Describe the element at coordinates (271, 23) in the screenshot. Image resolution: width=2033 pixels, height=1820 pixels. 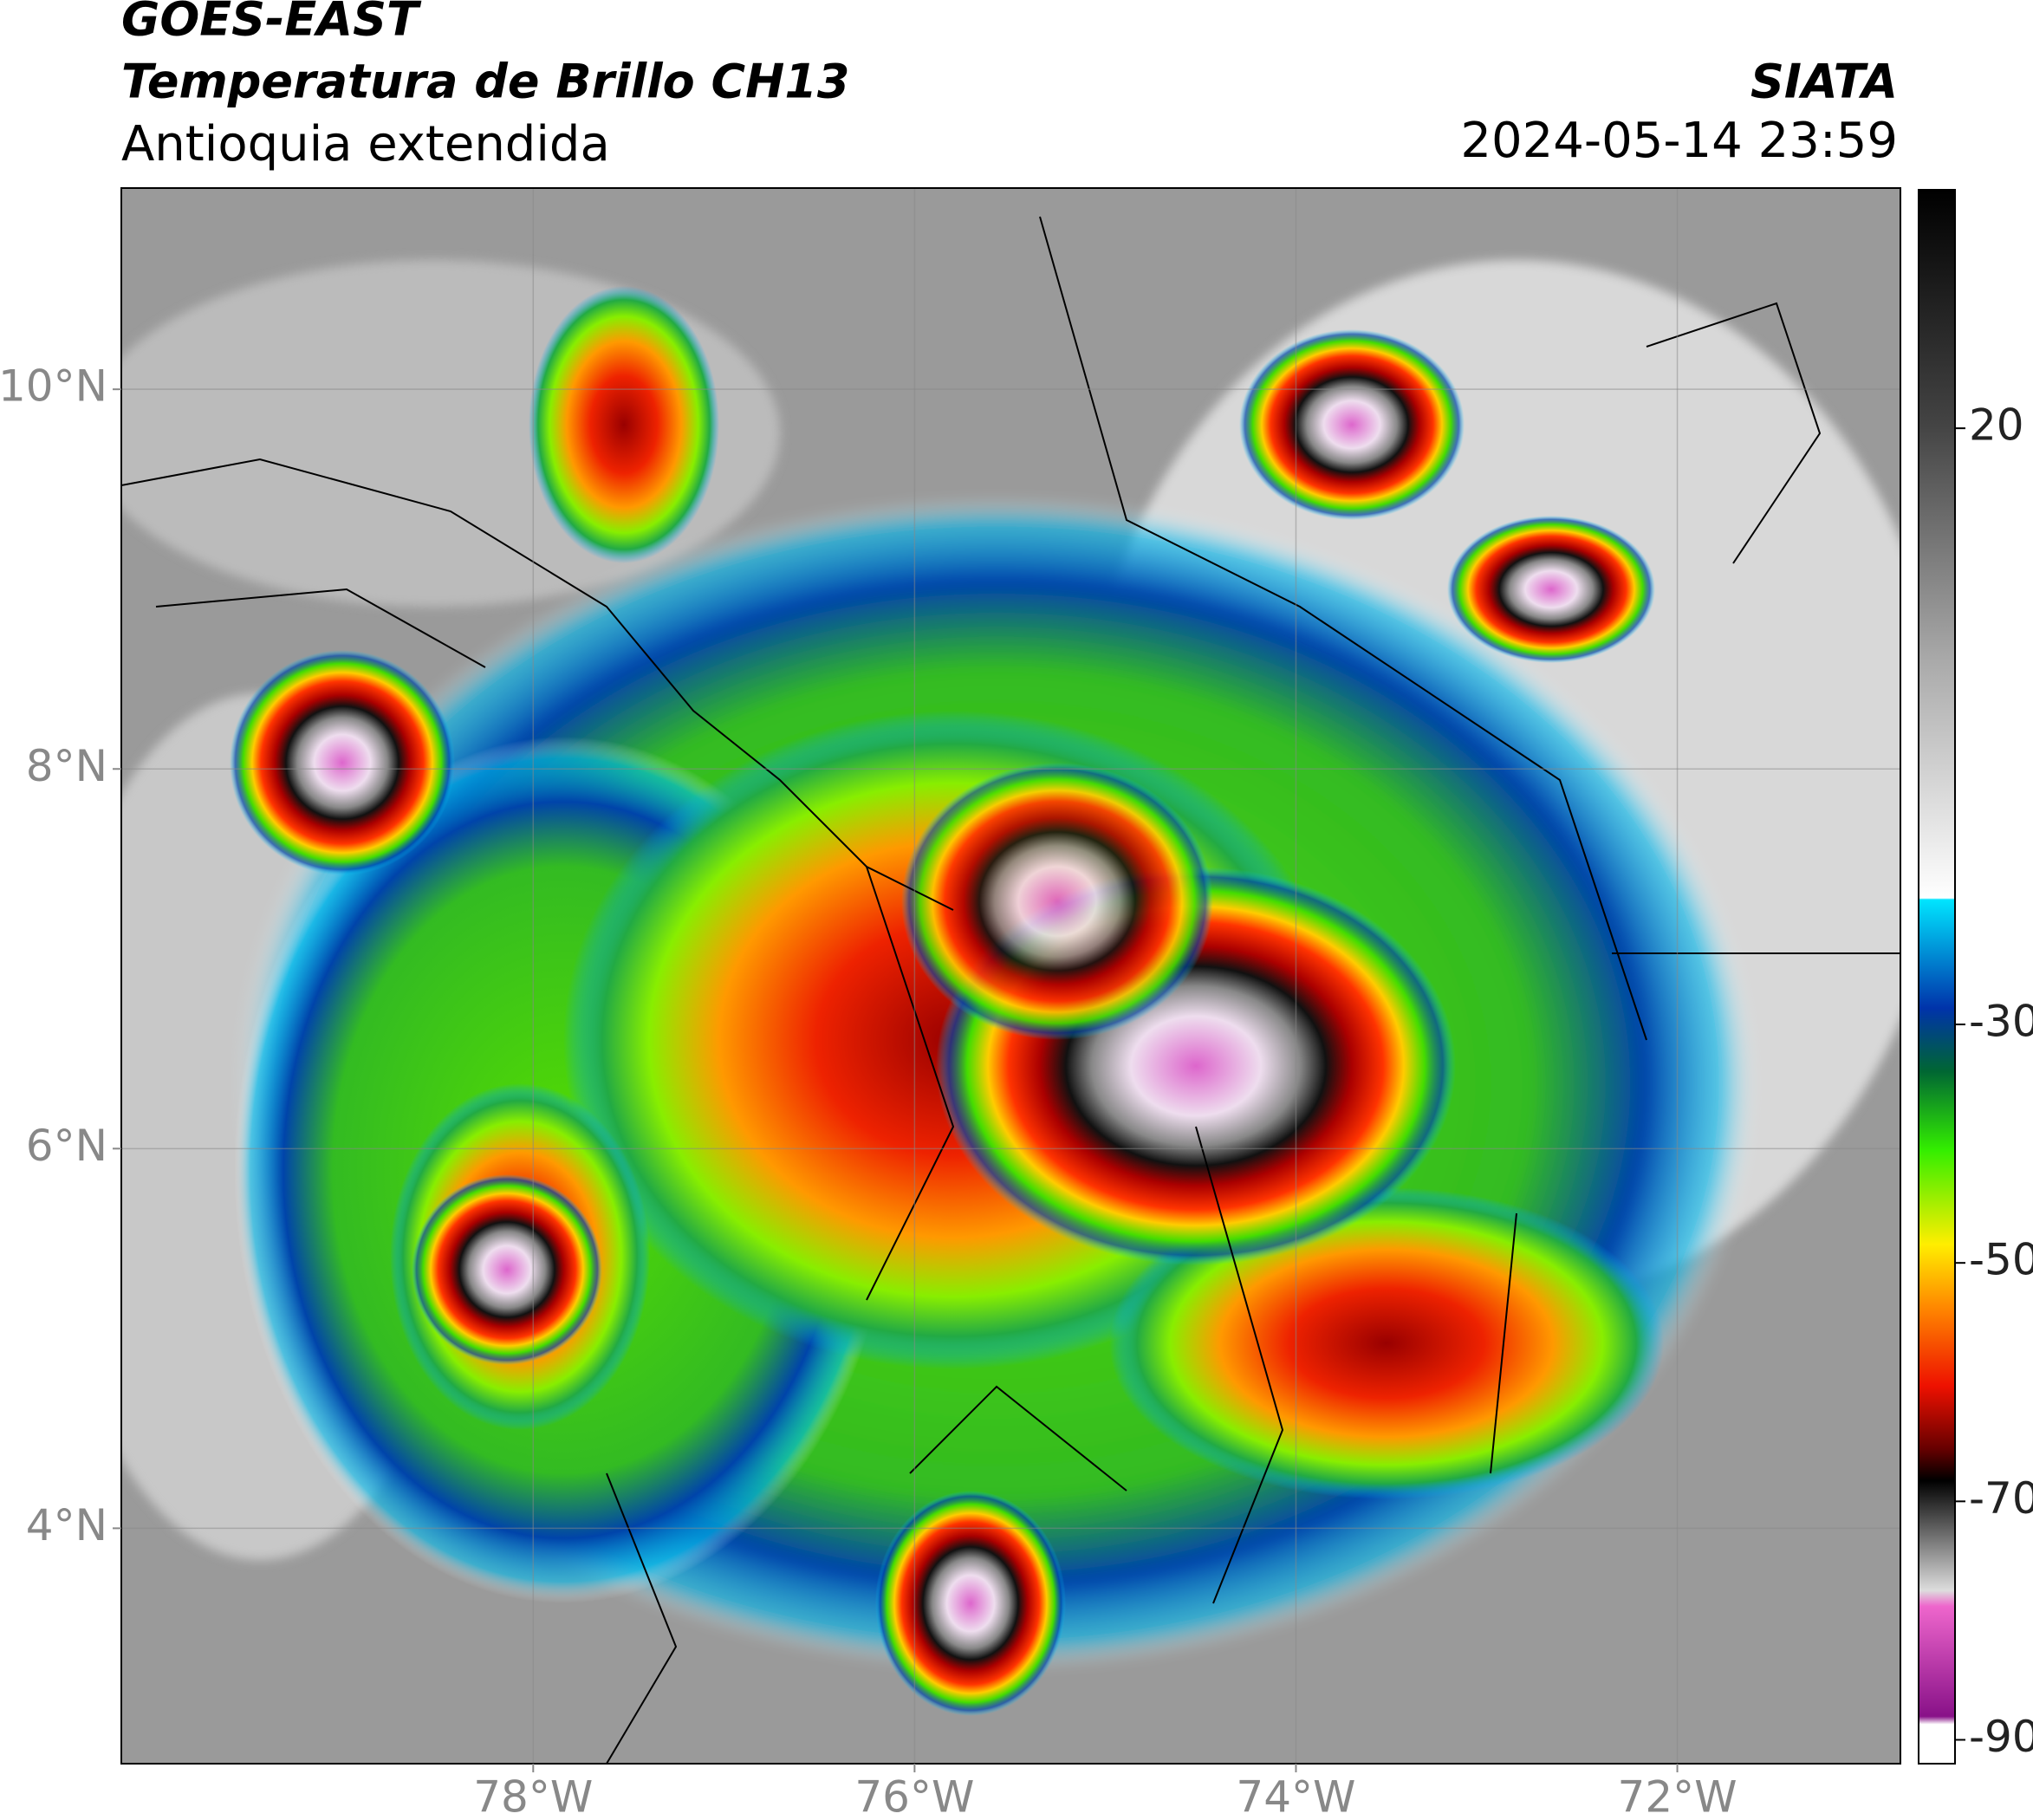
I see `title: GOES-EAST` at that location.